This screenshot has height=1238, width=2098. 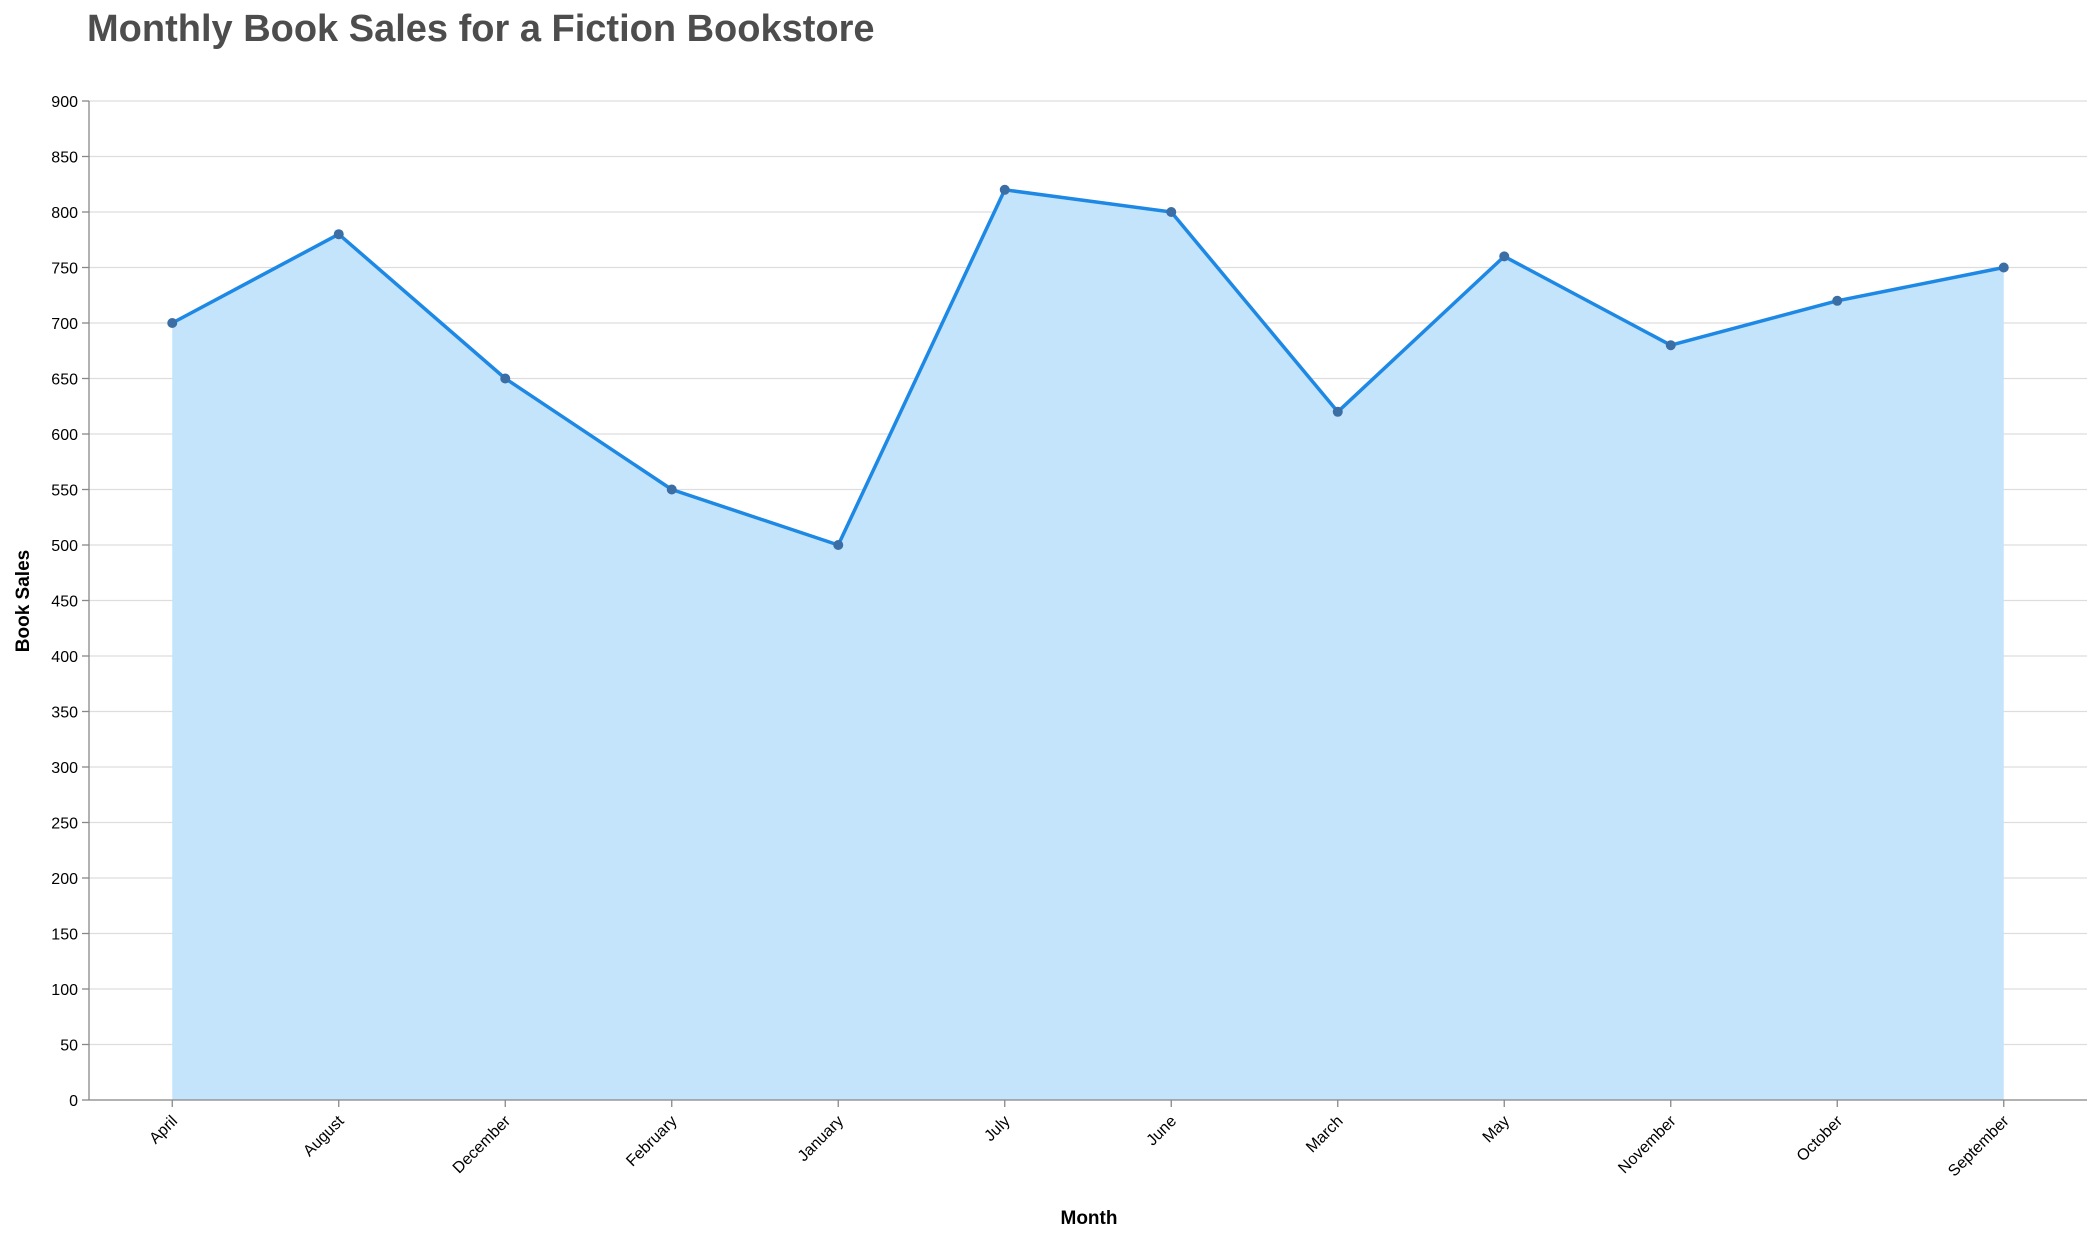 What do you see at coordinates (69, 1046) in the screenshot?
I see `y-tick-label: 50` at bounding box center [69, 1046].